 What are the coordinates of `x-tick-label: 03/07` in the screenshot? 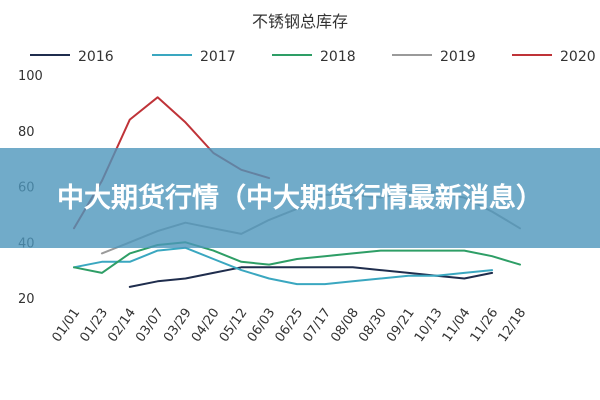 It's located at (150, 325).